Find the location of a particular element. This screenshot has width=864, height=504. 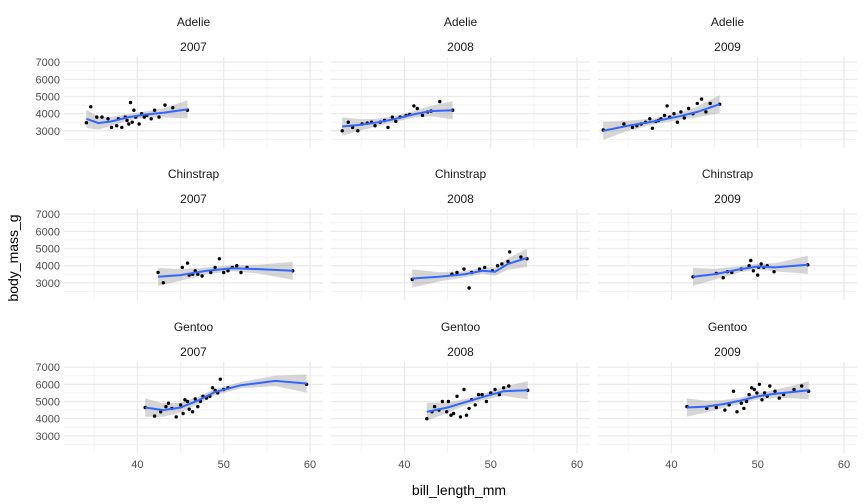

facet-panel: Adelie 2009 is located at coordinates (727, 81).